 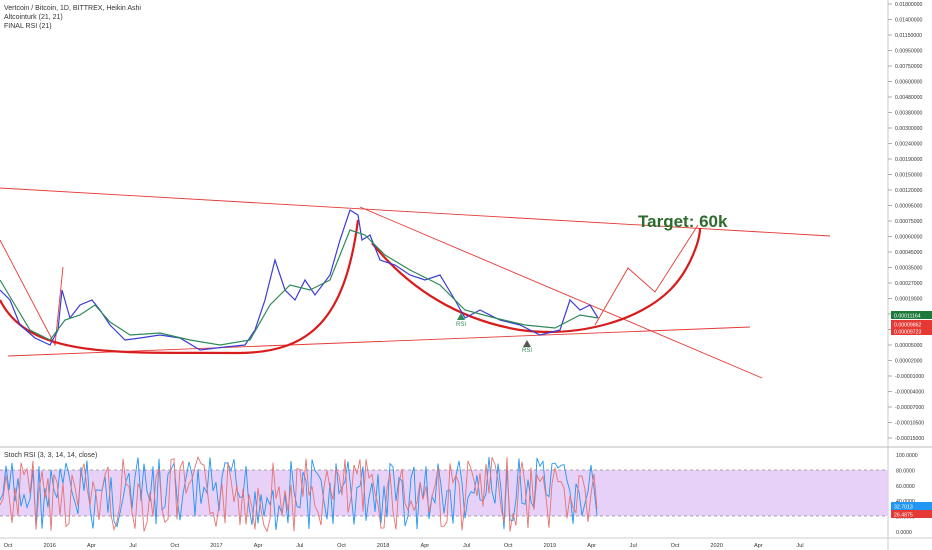 I want to click on time-axis-label: 2020, so click(x=716, y=546).